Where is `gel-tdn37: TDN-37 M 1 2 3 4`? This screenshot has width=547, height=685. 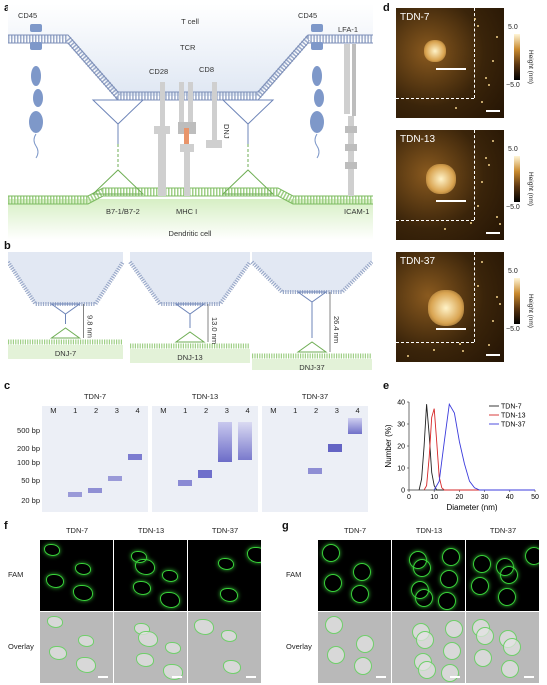 gel-tdn37: TDN-37 M 1 2 3 4 is located at coordinates (315, 452).